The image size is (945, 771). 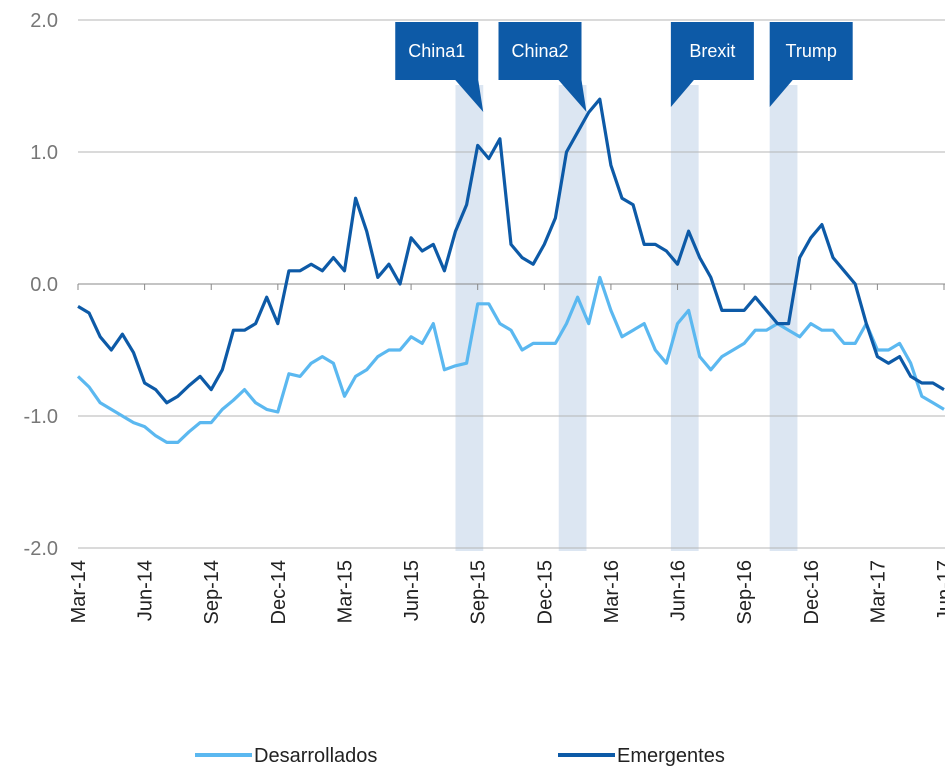 What do you see at coordinates (878, 591) in the screenshot?
I see `x-tick-label: Mar-17` at bounding box center [878, 591].